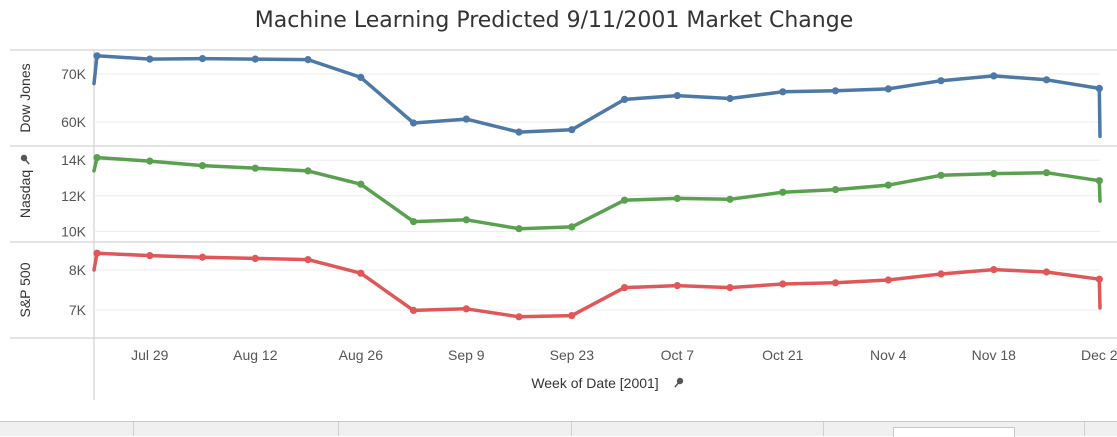 This screenshot has width=1117, height=437. I want to click on series-label: Dow Jones, so click(25, 97).